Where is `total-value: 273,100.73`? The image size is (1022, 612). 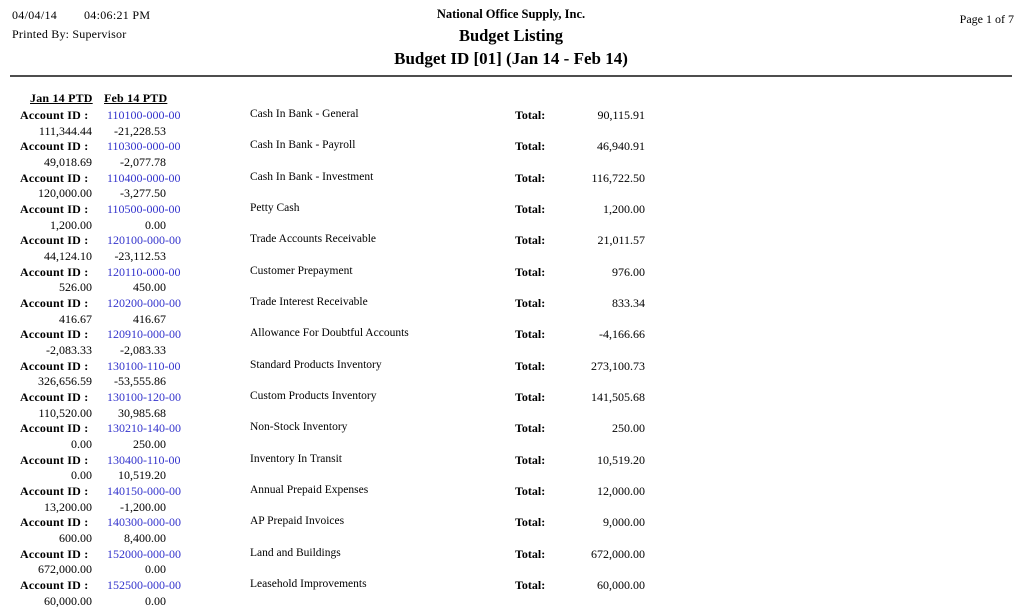
total-value: 273,100.73 is located at coordinates (618, 365).